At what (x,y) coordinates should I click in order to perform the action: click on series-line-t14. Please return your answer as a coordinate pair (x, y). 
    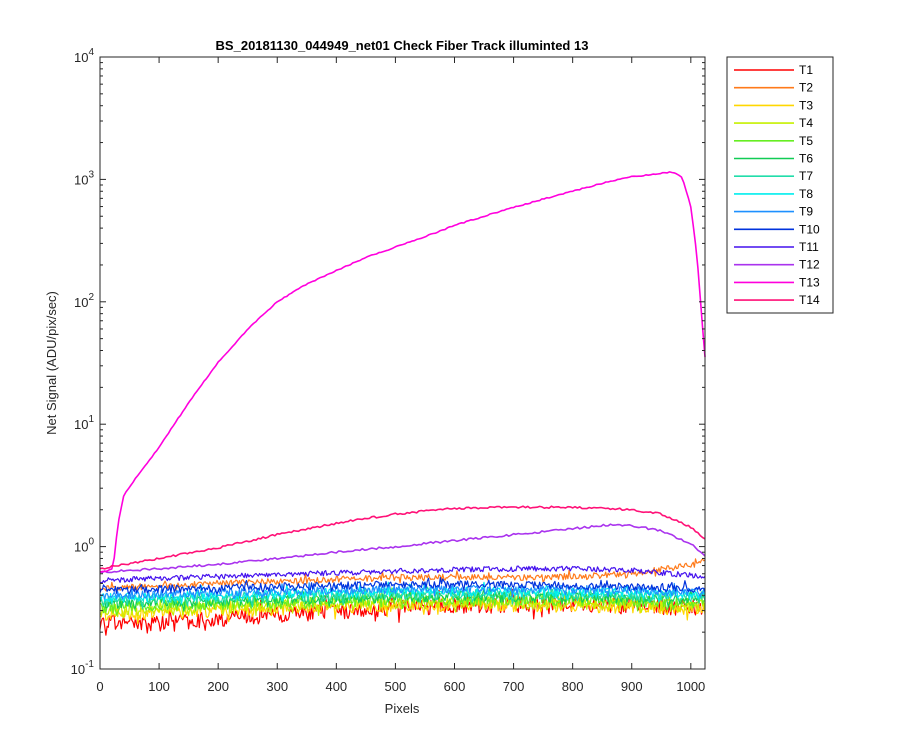
    Looking at the image, I should click on (402, 537).